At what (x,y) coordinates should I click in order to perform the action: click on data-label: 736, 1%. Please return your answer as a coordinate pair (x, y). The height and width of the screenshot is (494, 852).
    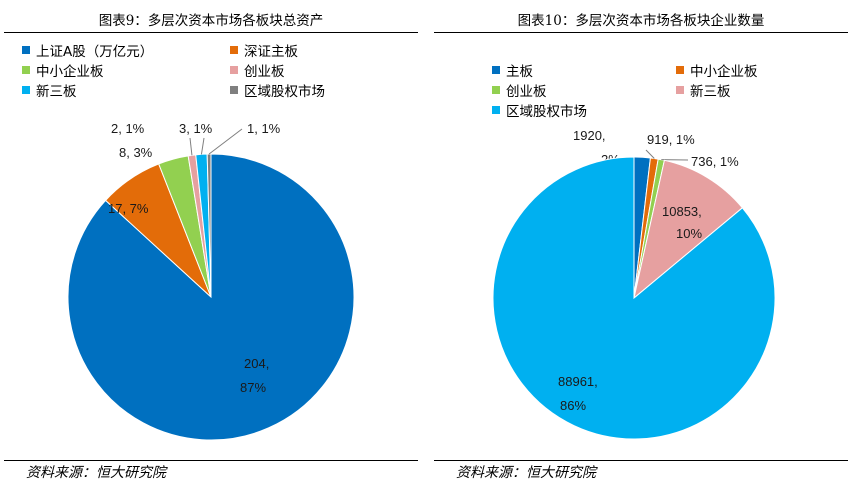
    Looking at the image, I should click on (715, 161).